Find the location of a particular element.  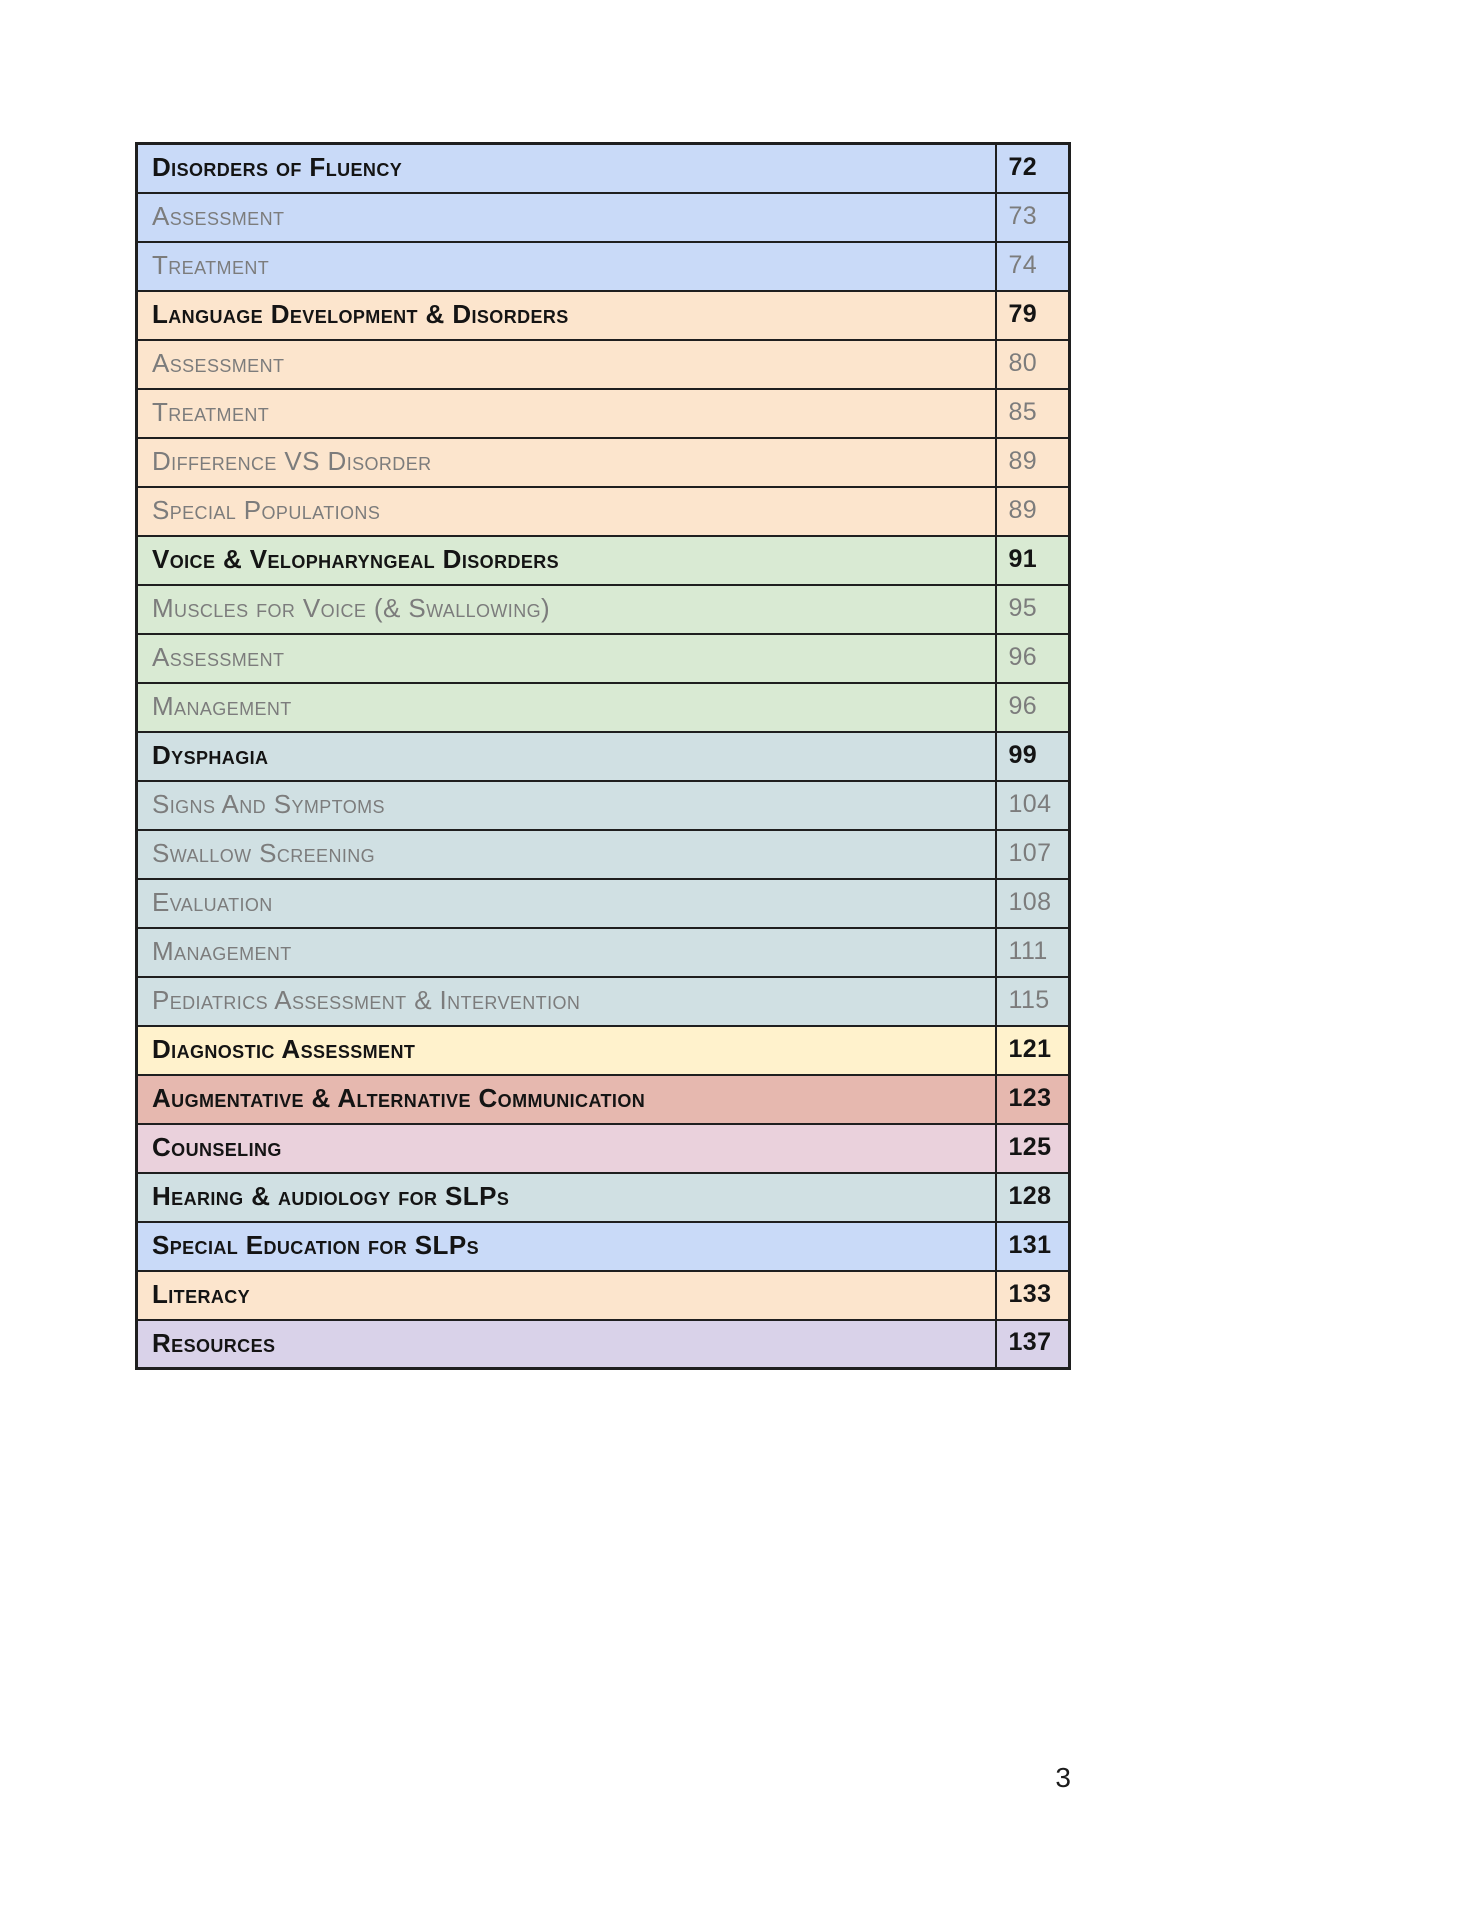

toc-entry-label: Counseling is located at coordinates (566, 1148).